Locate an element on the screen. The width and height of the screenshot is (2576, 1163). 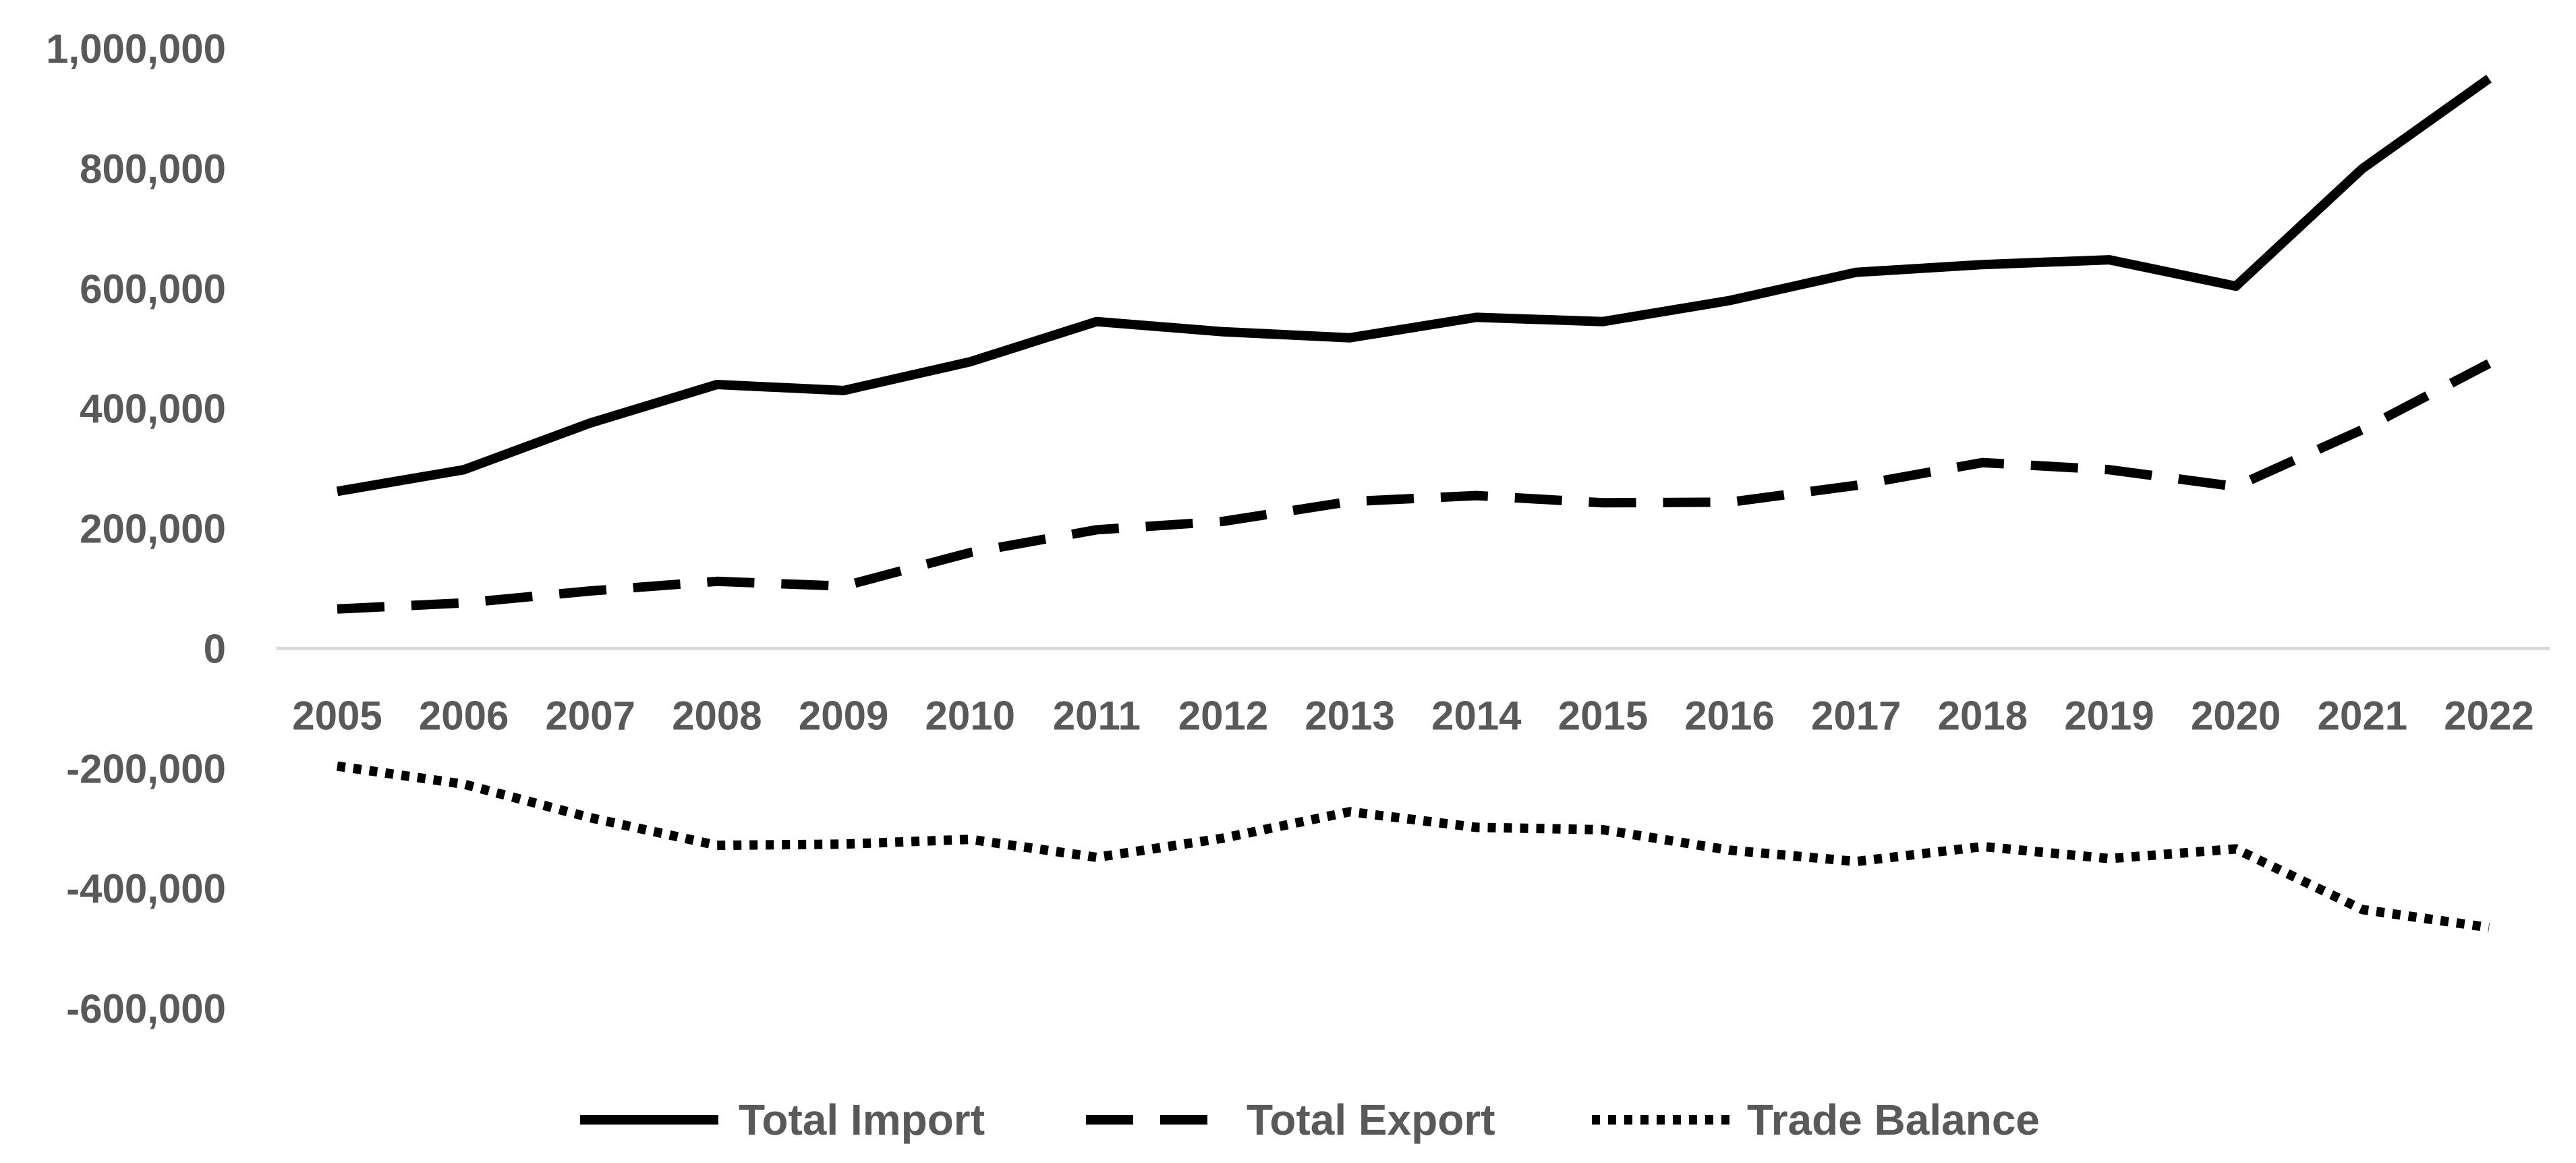
legend-label: Total Import is located at coordinates (862, 1120).